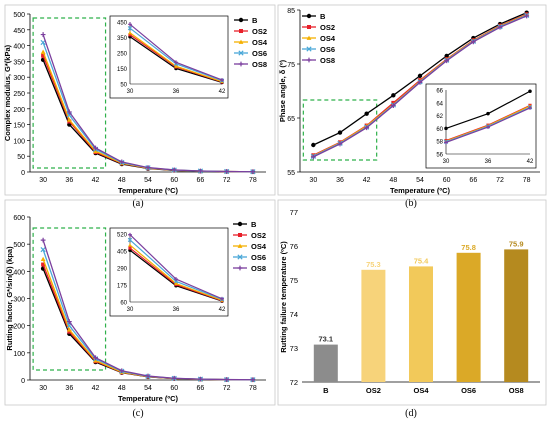 This screenshot has width=550, height=422. I want to click on panel-a-ytick-label: 250, so click(19, 94).